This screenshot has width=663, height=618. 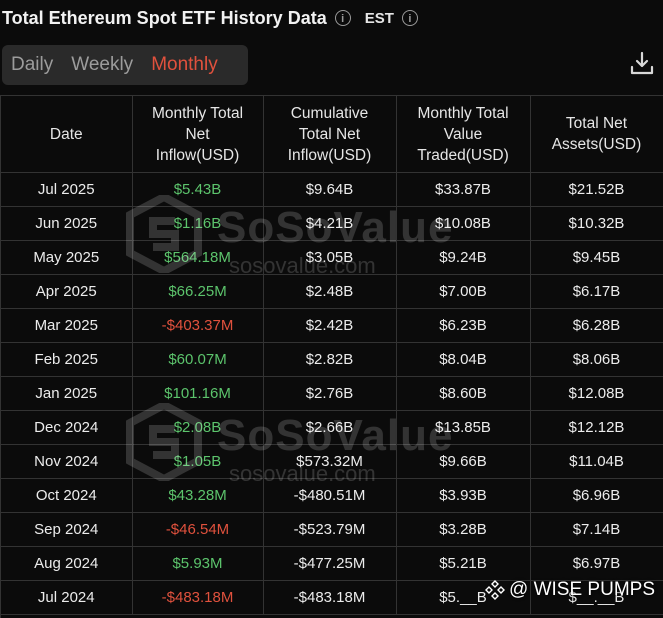 What do you see at coordinates (463, 393) in the screenshot?
I see `cell-traded: $8.60B` at bounding box center [463, 393].